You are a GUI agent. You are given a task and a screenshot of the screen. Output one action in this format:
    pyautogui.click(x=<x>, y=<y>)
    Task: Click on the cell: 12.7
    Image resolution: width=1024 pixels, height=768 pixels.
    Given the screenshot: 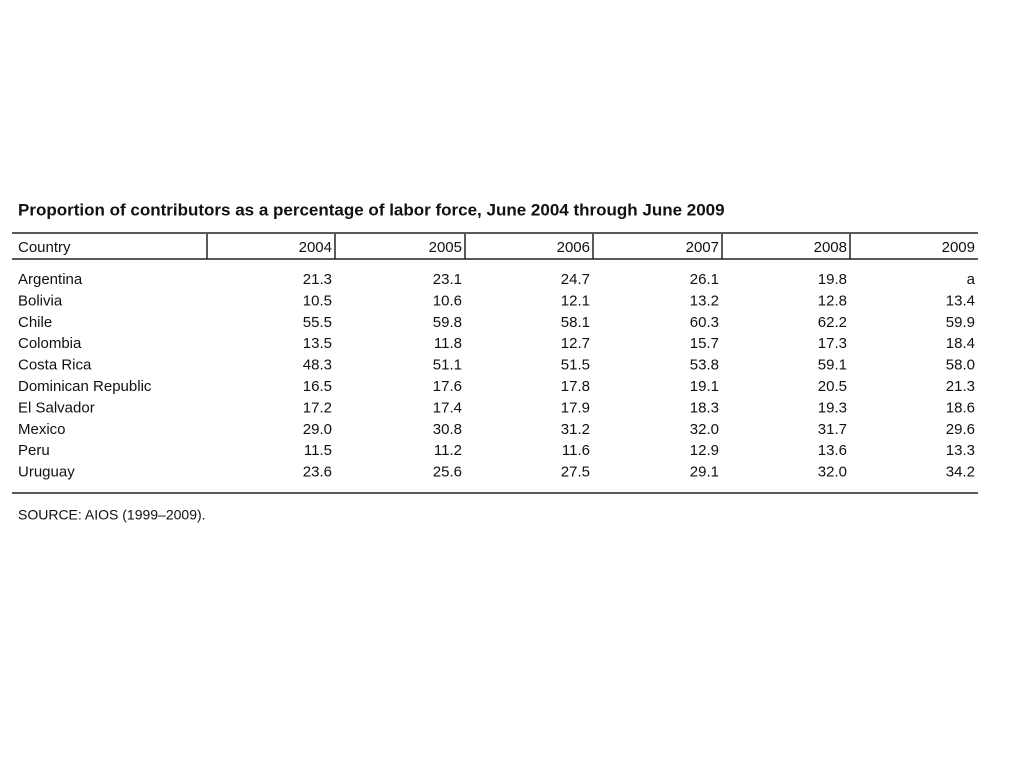 What is the action you would take?
    pyautogui.click(x=575, y=343)
    